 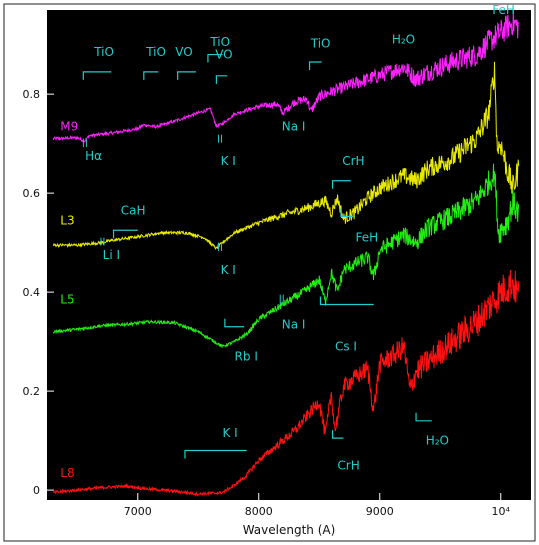 I want to click on x-tick-label: 8000, so click(x=259, y=511).